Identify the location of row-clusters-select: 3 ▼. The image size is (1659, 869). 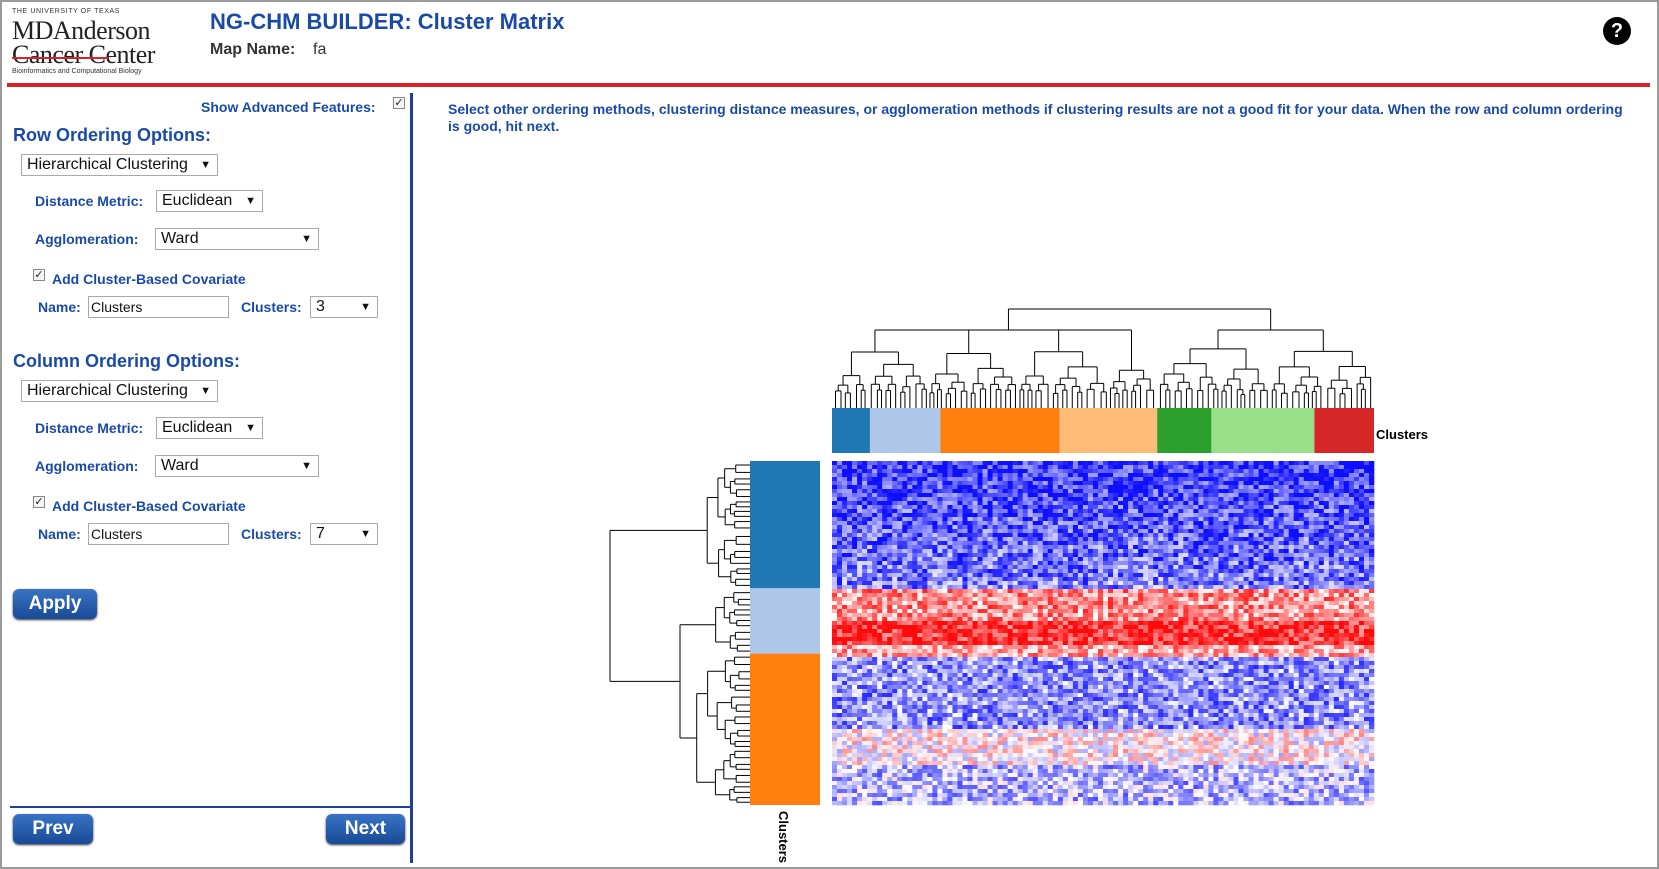
(344, 307).